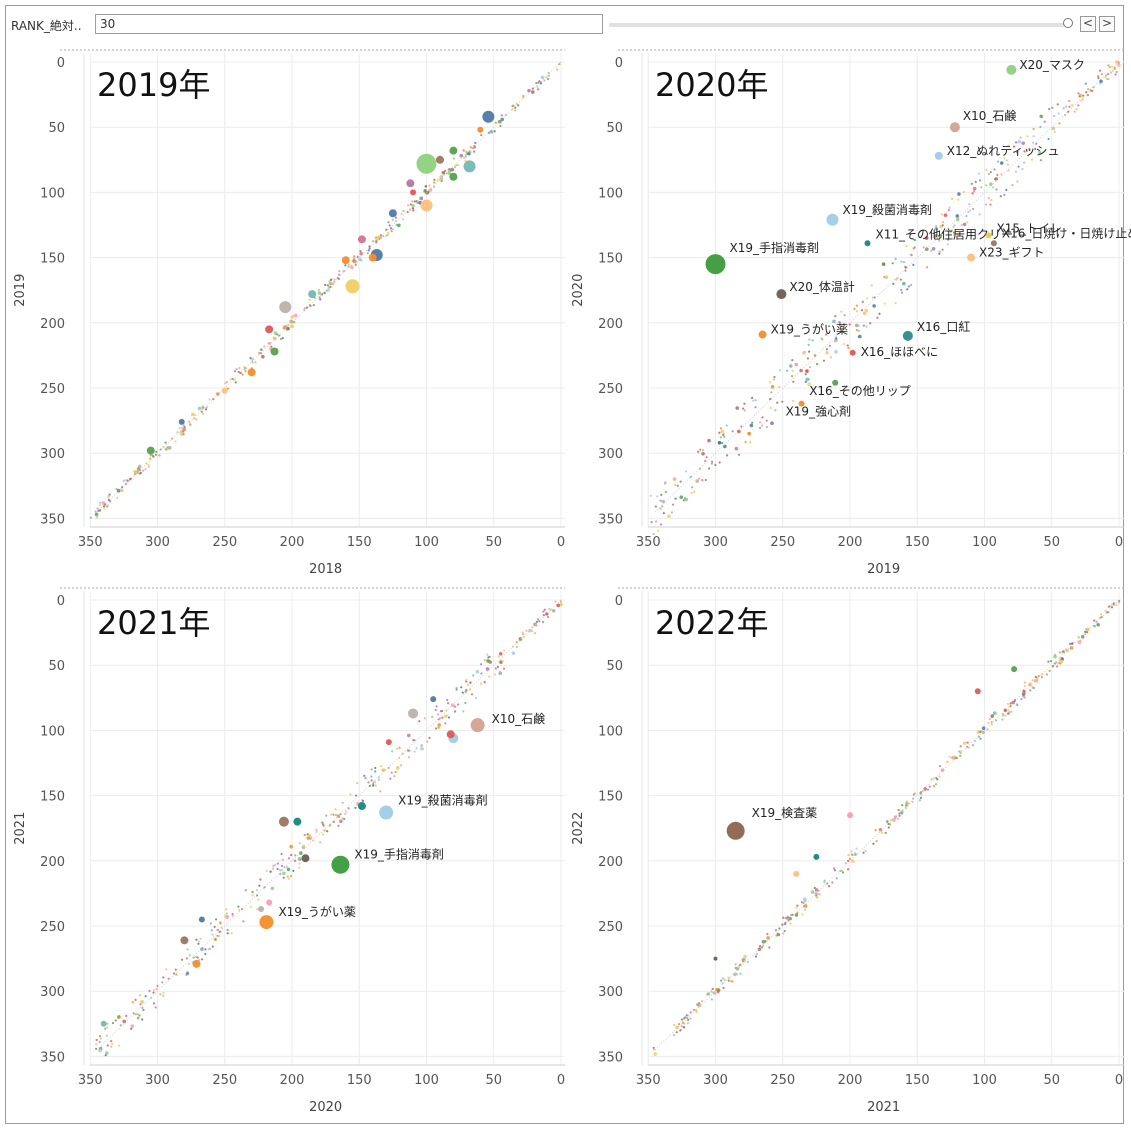 The width and height of the screenshot is (1131, 1131). I want to click on data-point-label: X10_石鹸, so click(519, 719).